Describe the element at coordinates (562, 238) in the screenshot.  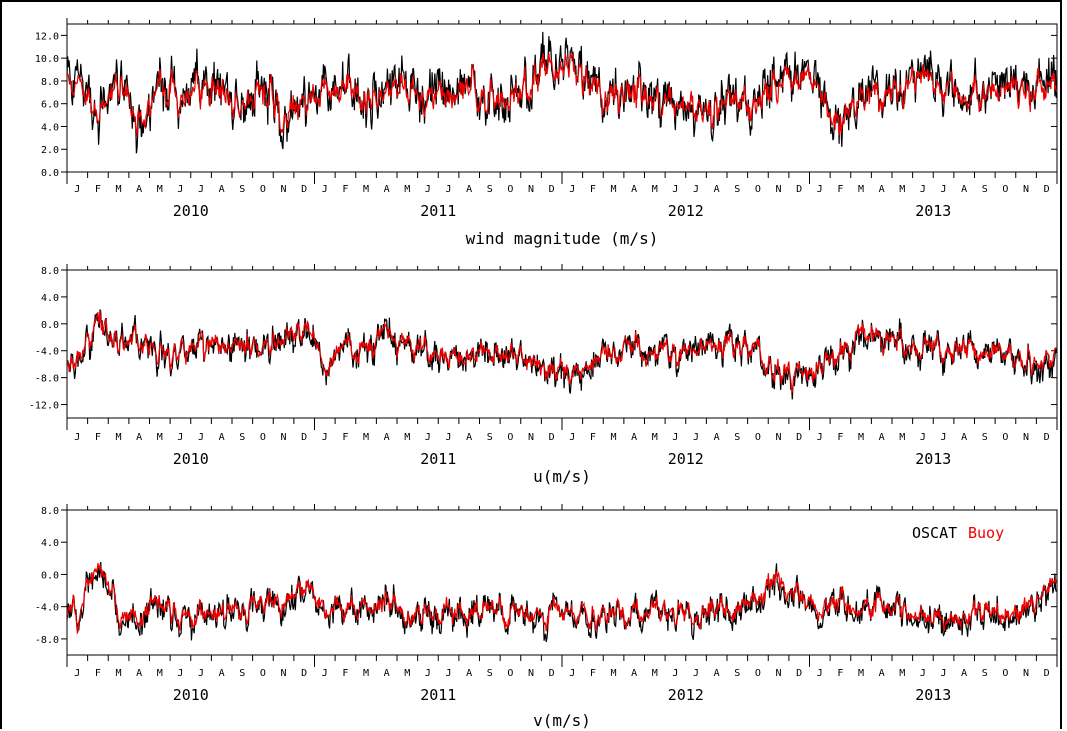
I see `x-axis-label: wind magnitude (m/s)` at that location.